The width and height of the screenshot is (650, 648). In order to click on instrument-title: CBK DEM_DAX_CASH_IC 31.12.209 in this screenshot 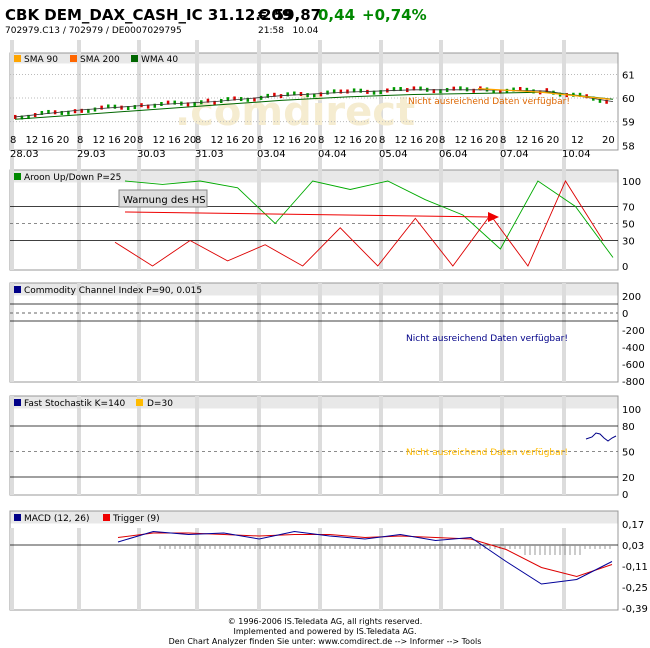, I will do `click(149, 15)`.